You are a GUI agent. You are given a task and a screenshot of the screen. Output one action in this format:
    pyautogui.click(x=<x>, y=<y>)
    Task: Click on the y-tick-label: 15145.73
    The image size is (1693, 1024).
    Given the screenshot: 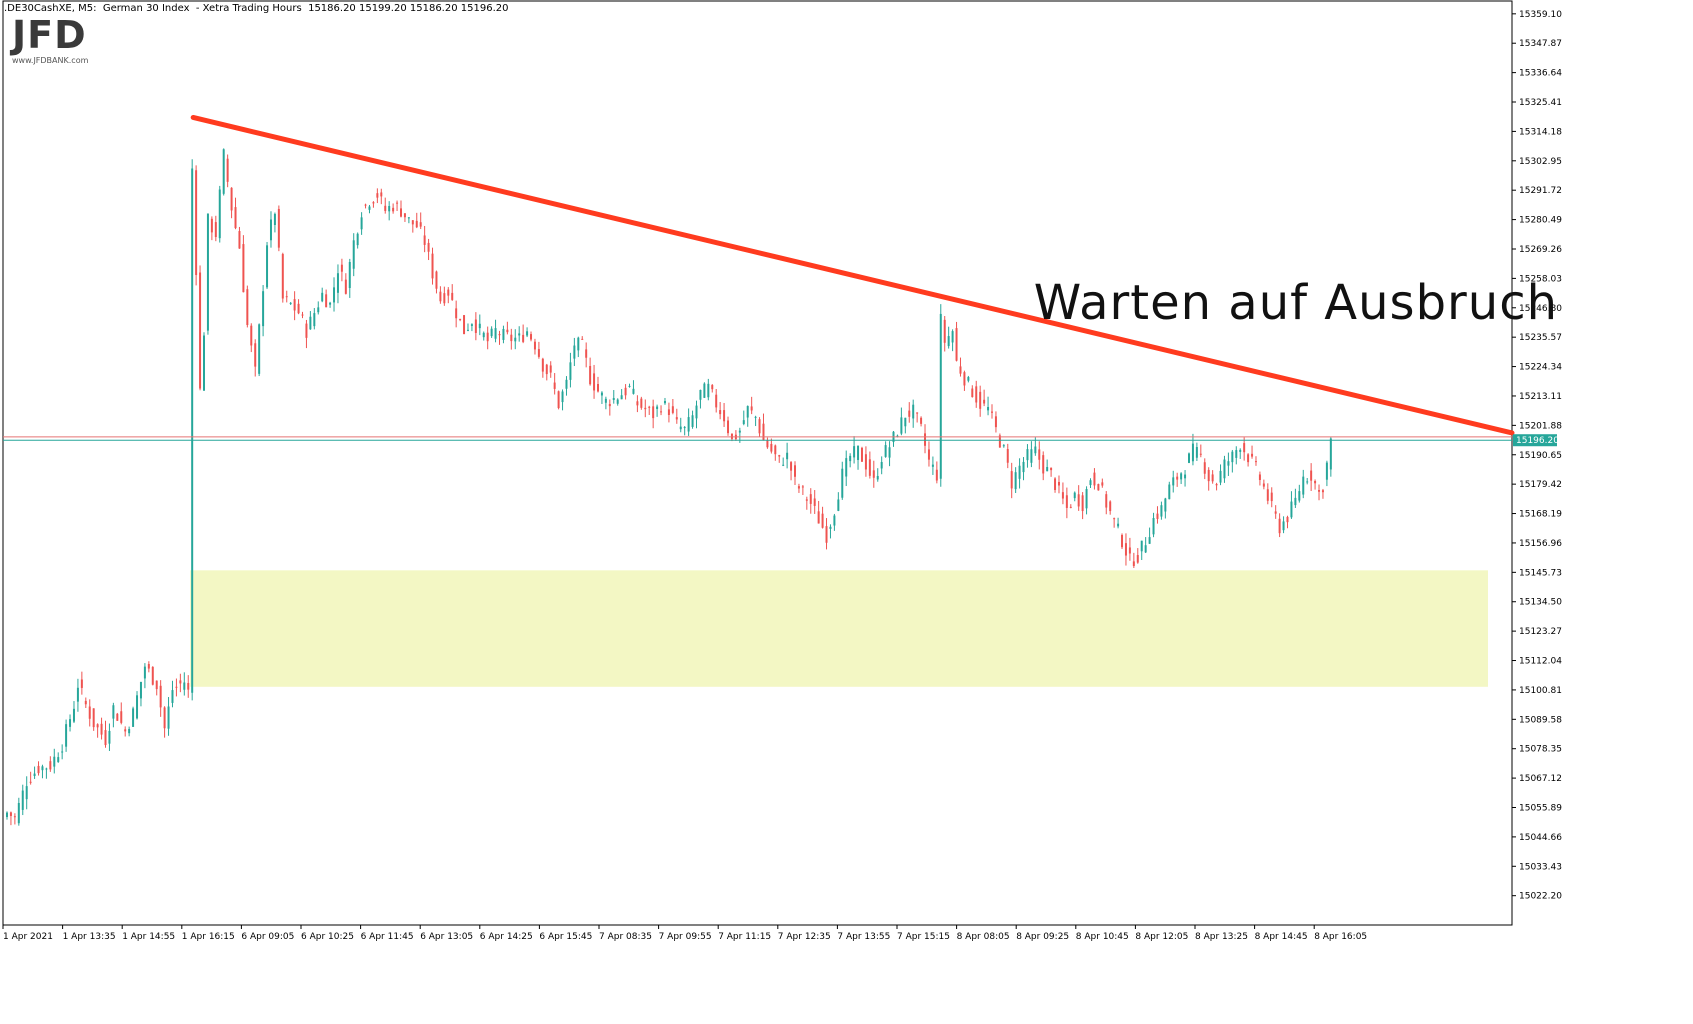 What is the action you would take?
    pyautogui.click(x=1540, y=573)
    